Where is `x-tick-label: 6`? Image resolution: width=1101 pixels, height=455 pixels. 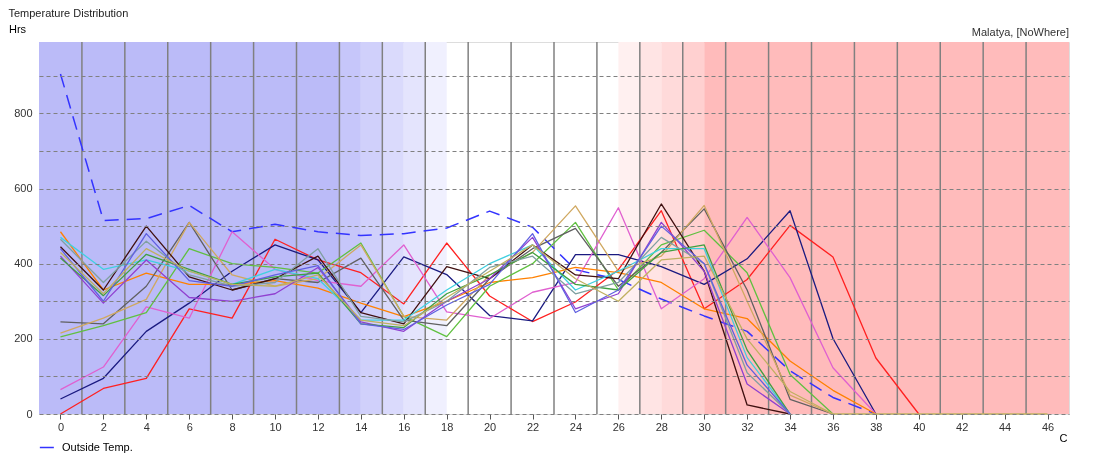
x-tick-label: 6 is located at coordinates (189, 426).